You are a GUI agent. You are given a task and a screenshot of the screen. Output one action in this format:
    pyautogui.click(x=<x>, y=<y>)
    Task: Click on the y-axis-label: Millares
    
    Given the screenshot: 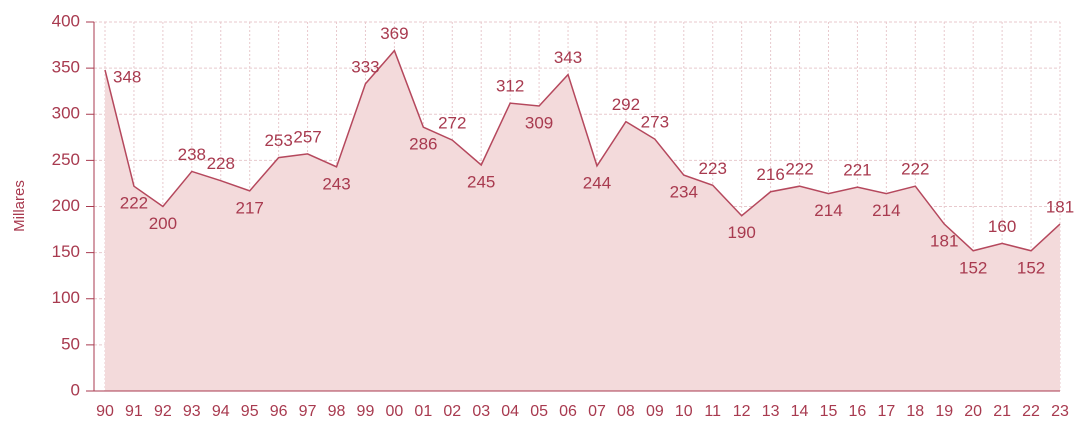 What is the action you would take?
    pyautogui.click(x=19, y=206)
    